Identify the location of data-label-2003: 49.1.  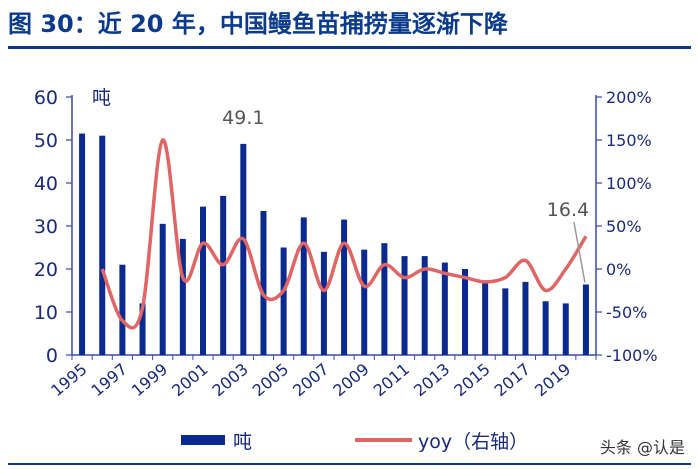
(243, 118).